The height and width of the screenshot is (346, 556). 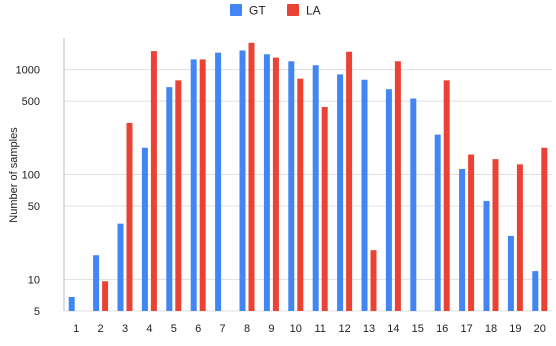 I want to click on y-tick-label: 5, so click(x=37, y=312).